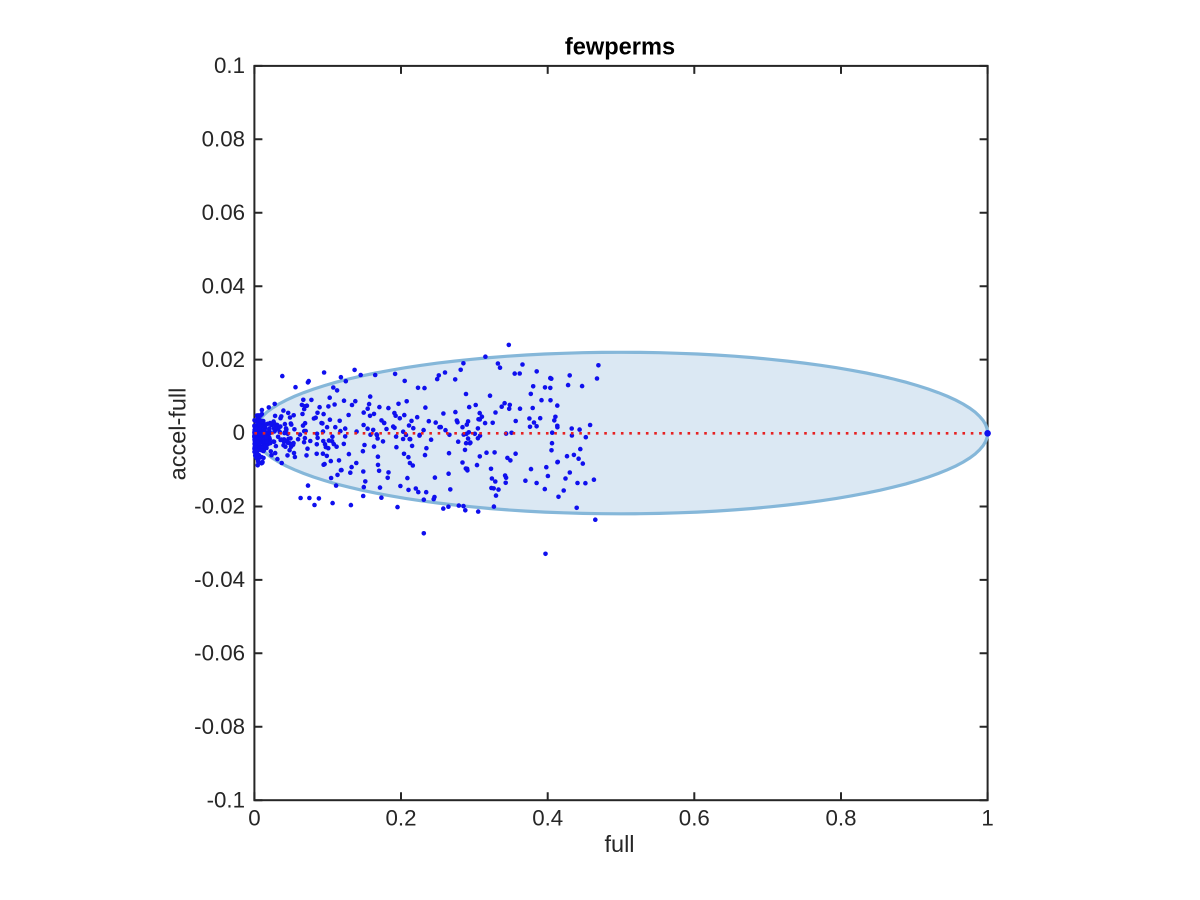  Describe the element at coordinates (219, 726) in the screenshot. I see `svg-text: -0.08` at that location.